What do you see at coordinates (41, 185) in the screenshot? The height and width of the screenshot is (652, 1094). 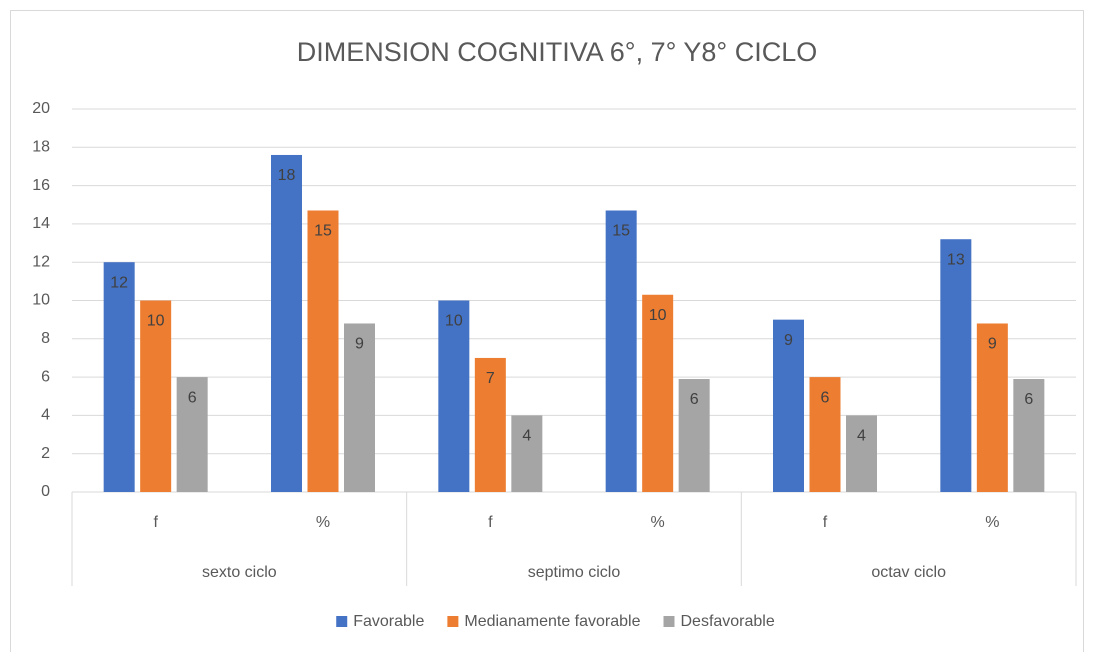 I see `y-tick-label: 16` at bounding box center [41, 185].